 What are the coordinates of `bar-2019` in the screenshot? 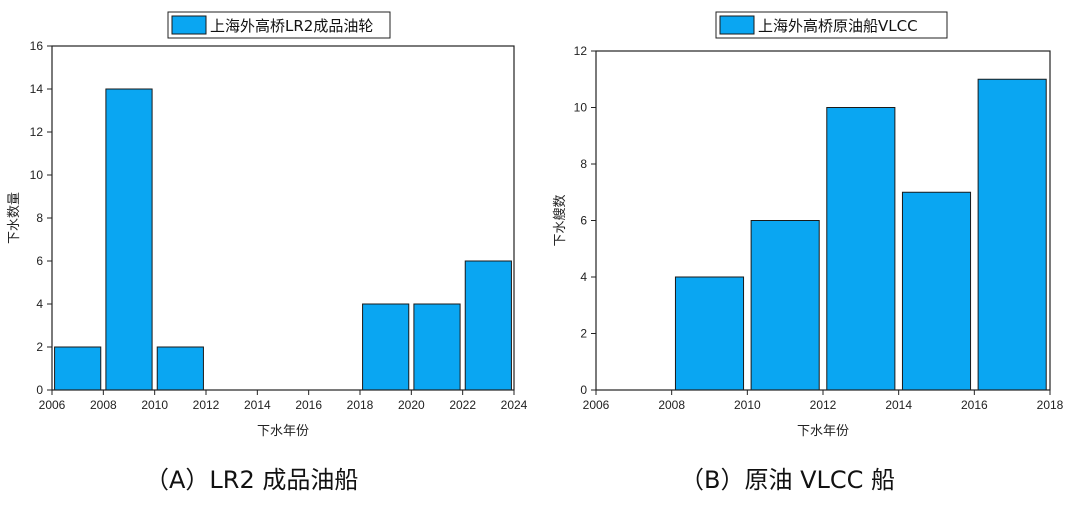 It's located at (386, 347).